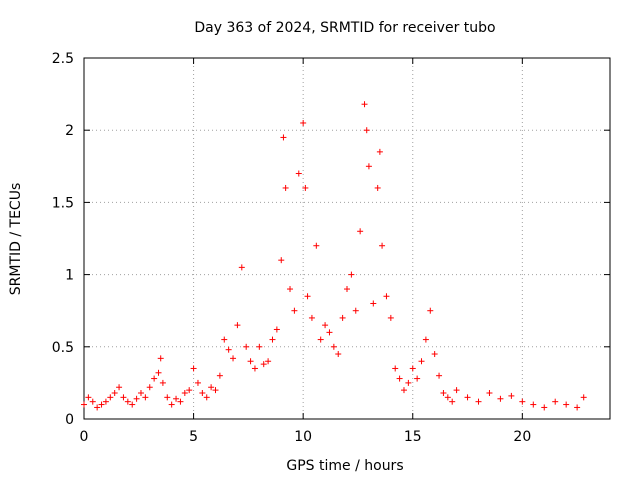 The width and height of the screenshot is (640, 480). Describe the element at coordinates (69, 276) in the screenshot. I see `y-tick-label: 1` at that location.